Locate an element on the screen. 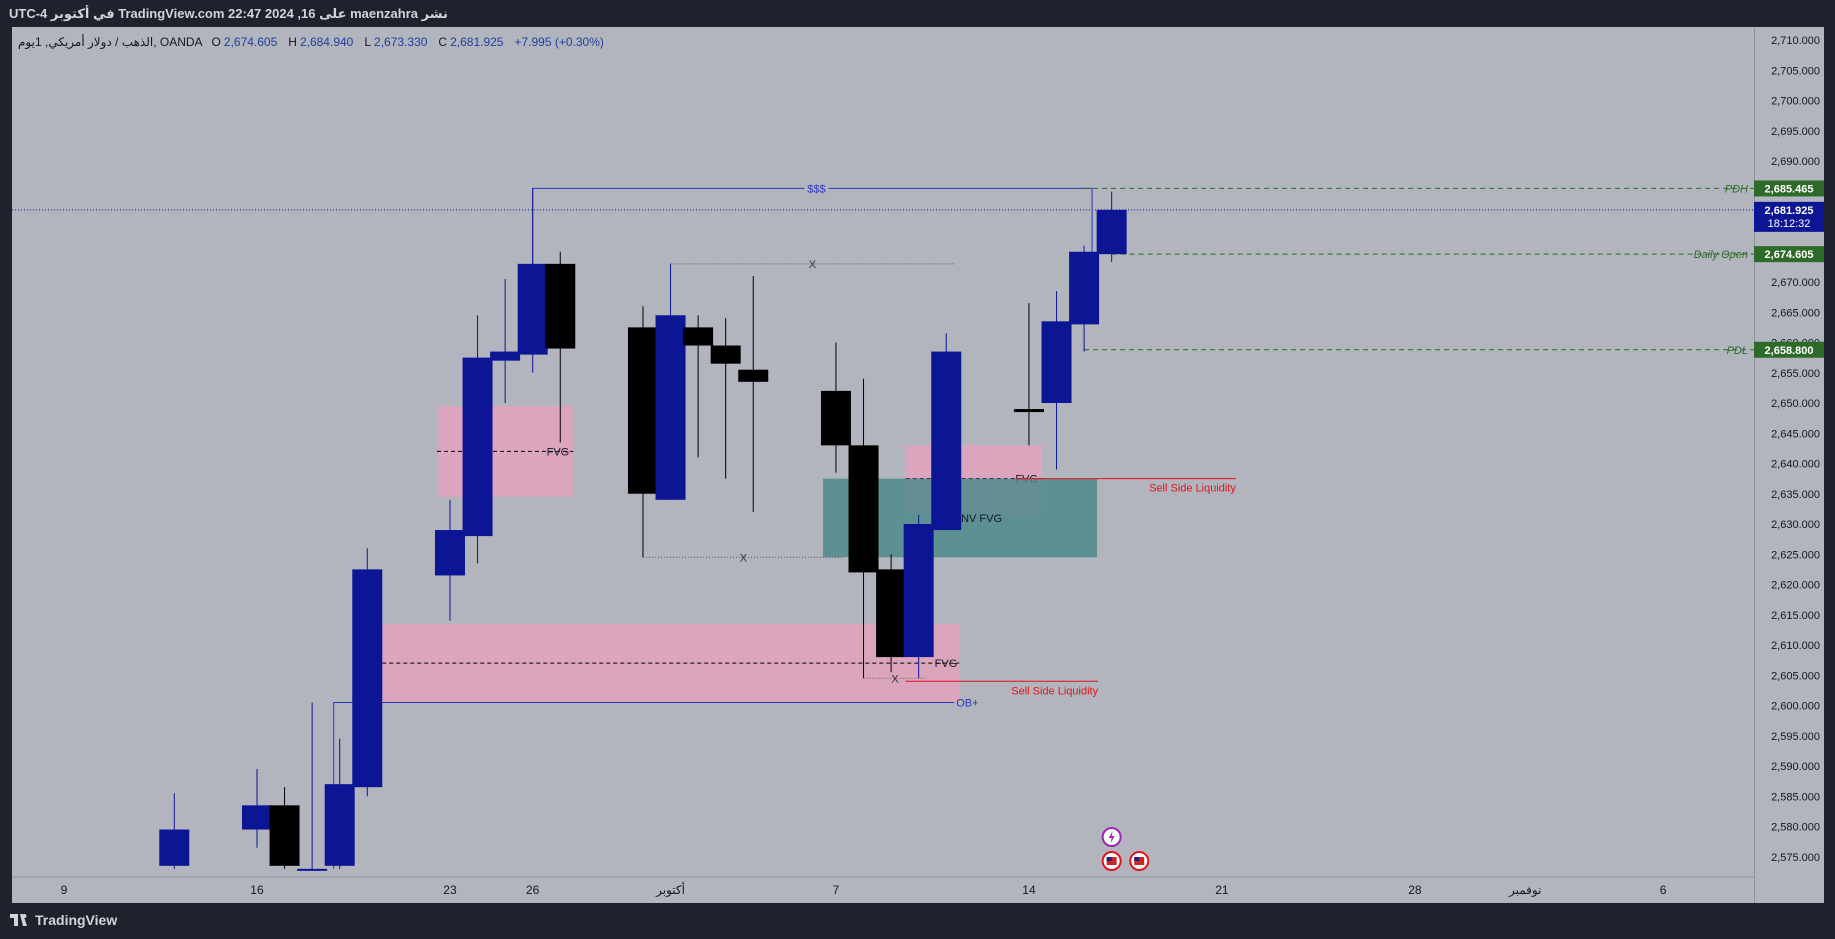 The height and width of the screenshot is (939, 1835). time-tick-label: 7 is located at coordinates (836, 890).